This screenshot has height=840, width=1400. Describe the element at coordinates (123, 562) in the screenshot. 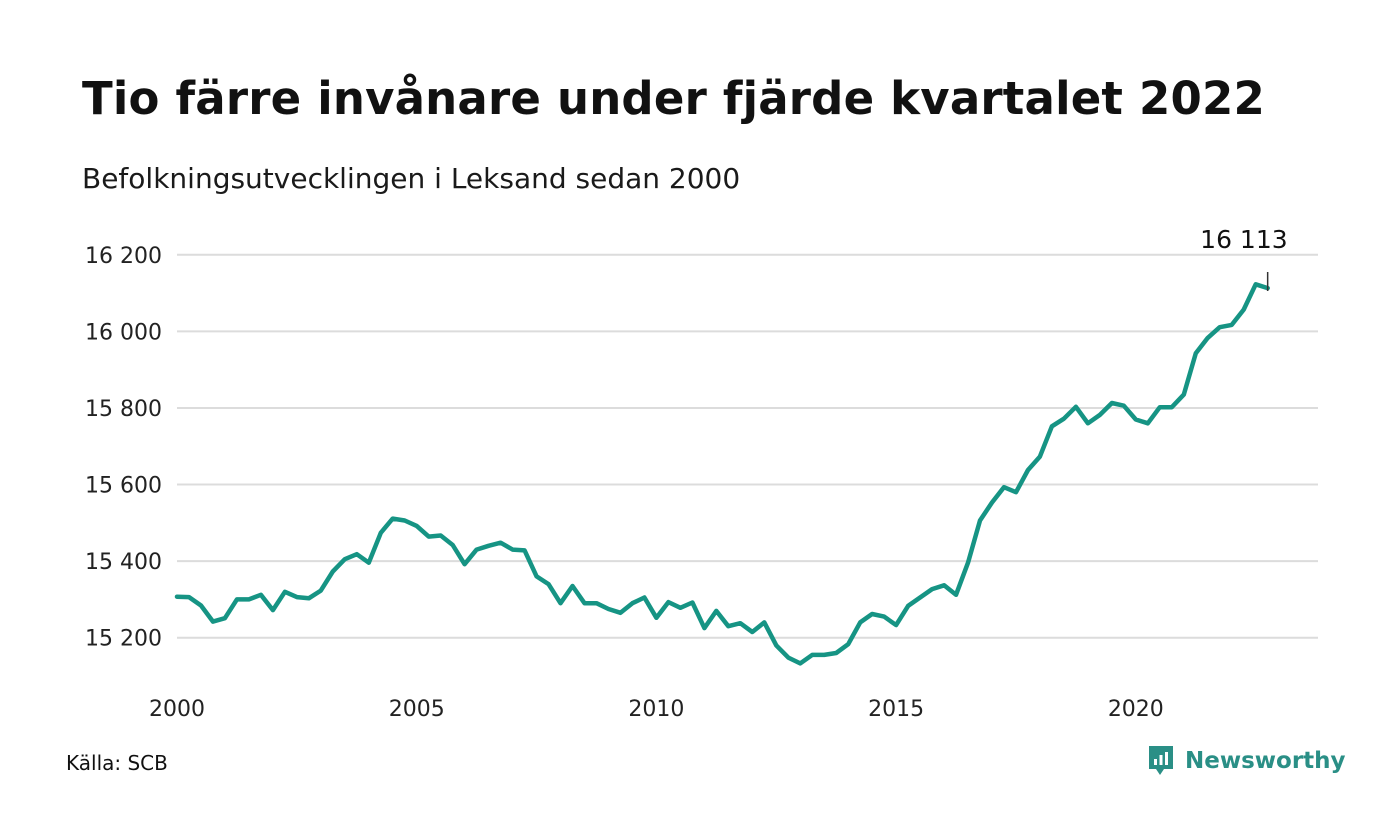

I see `y-tick-label: 15 400` at that location.